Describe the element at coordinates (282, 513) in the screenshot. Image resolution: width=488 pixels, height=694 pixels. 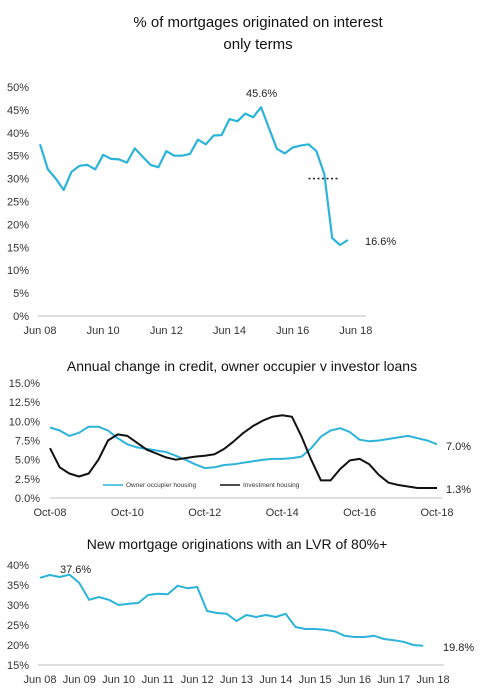
I see `x-tick-label: Oct-14` at that location.